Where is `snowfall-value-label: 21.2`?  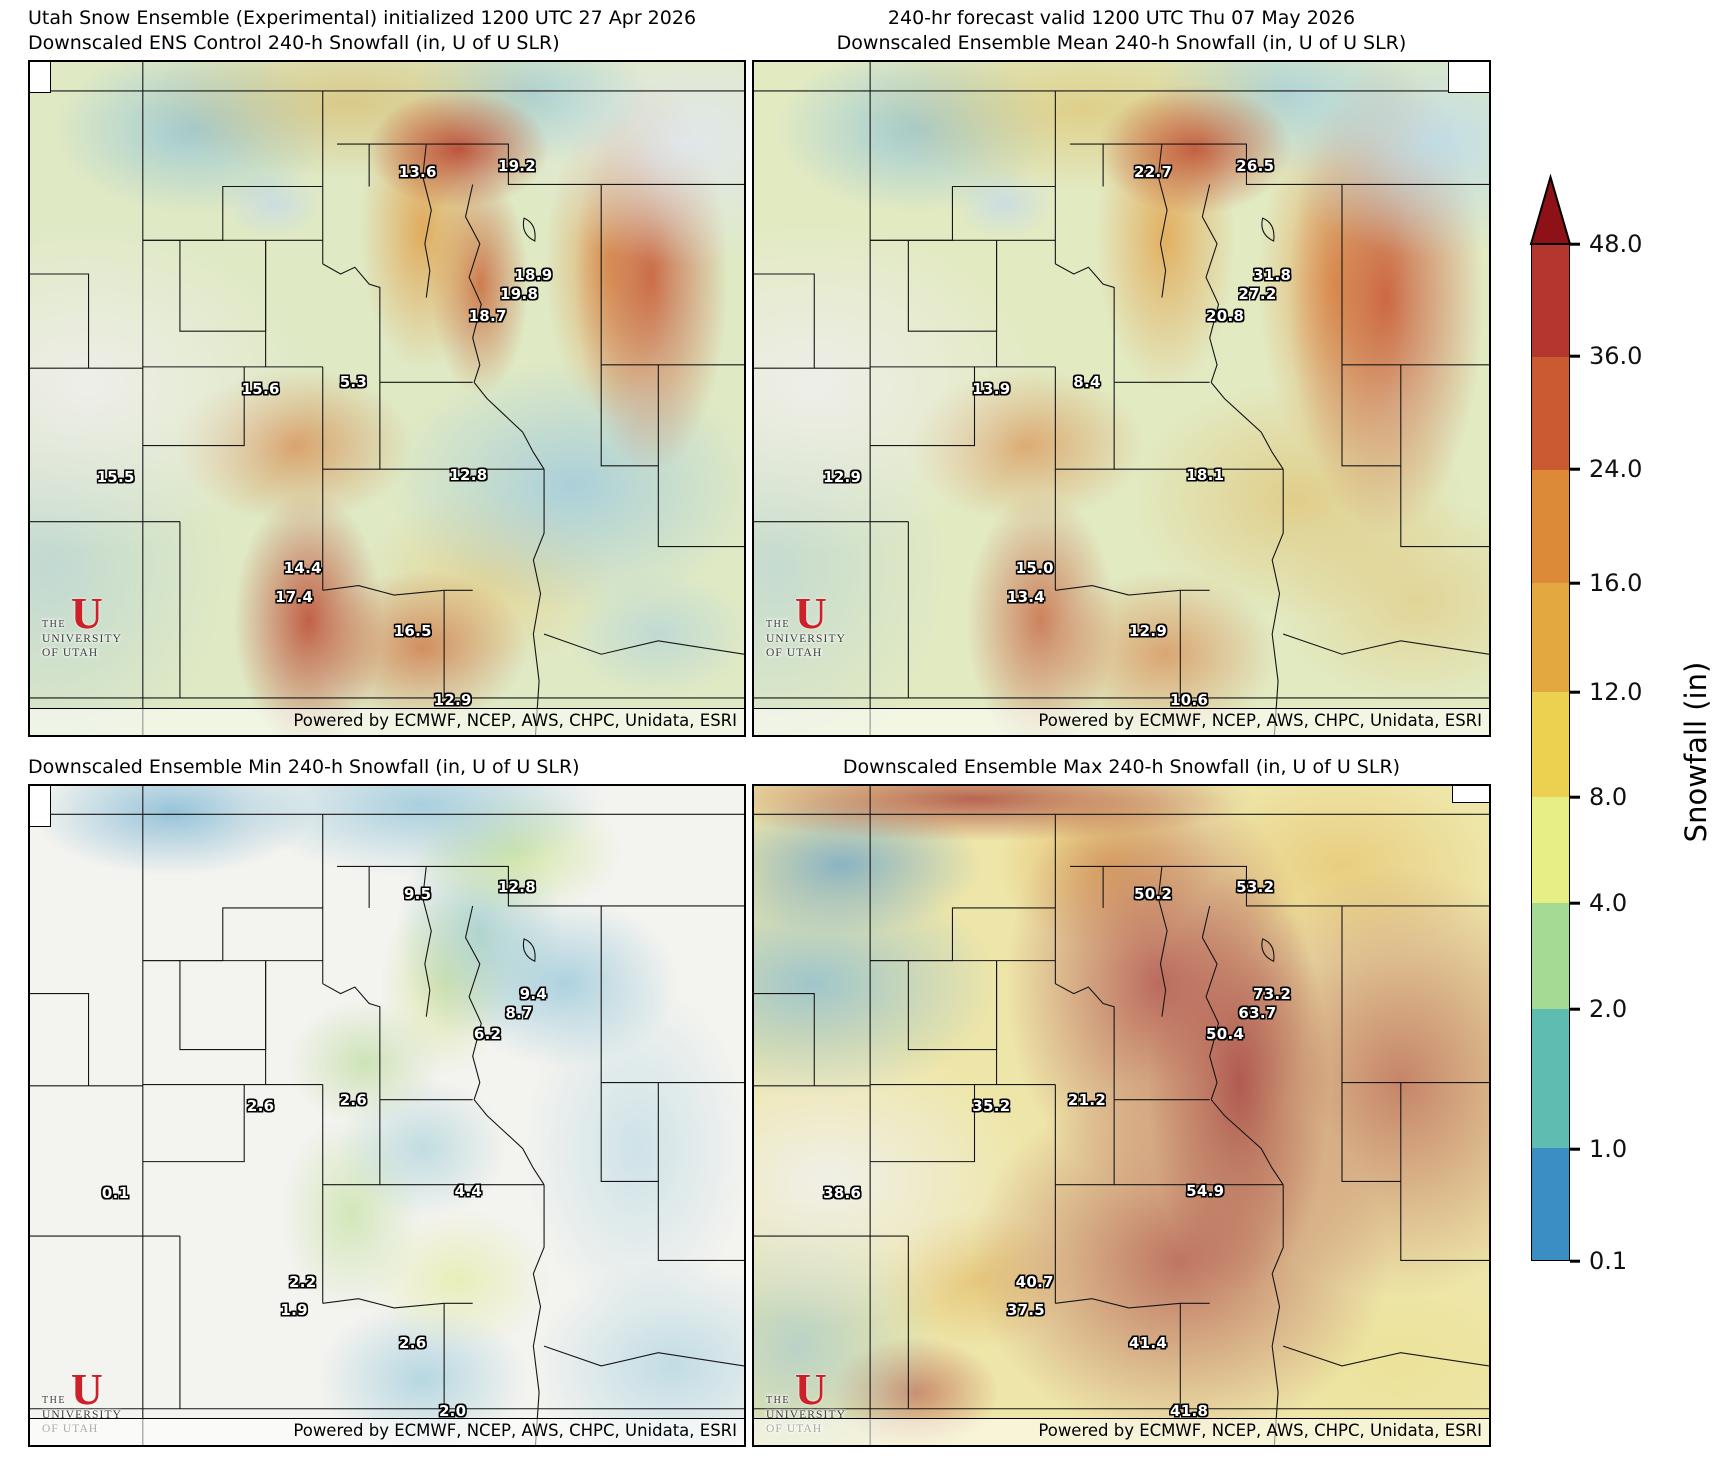 snowfall-value-label: 21.2 is located at coordinates (1087, 1099).